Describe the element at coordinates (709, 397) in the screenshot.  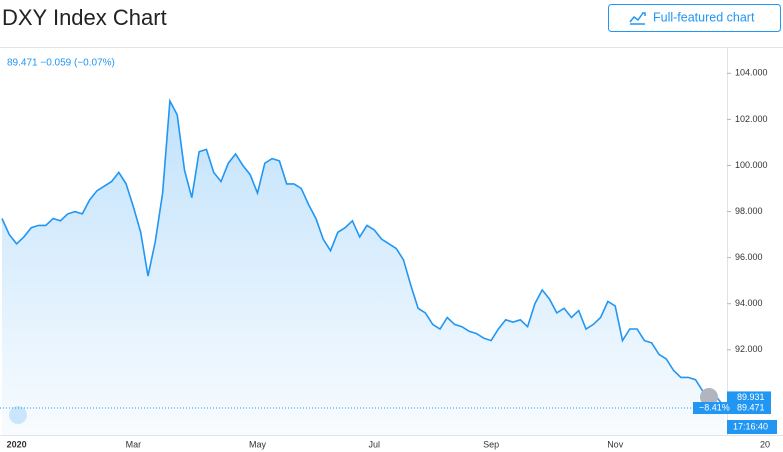
I see `scroll-button` at that location.